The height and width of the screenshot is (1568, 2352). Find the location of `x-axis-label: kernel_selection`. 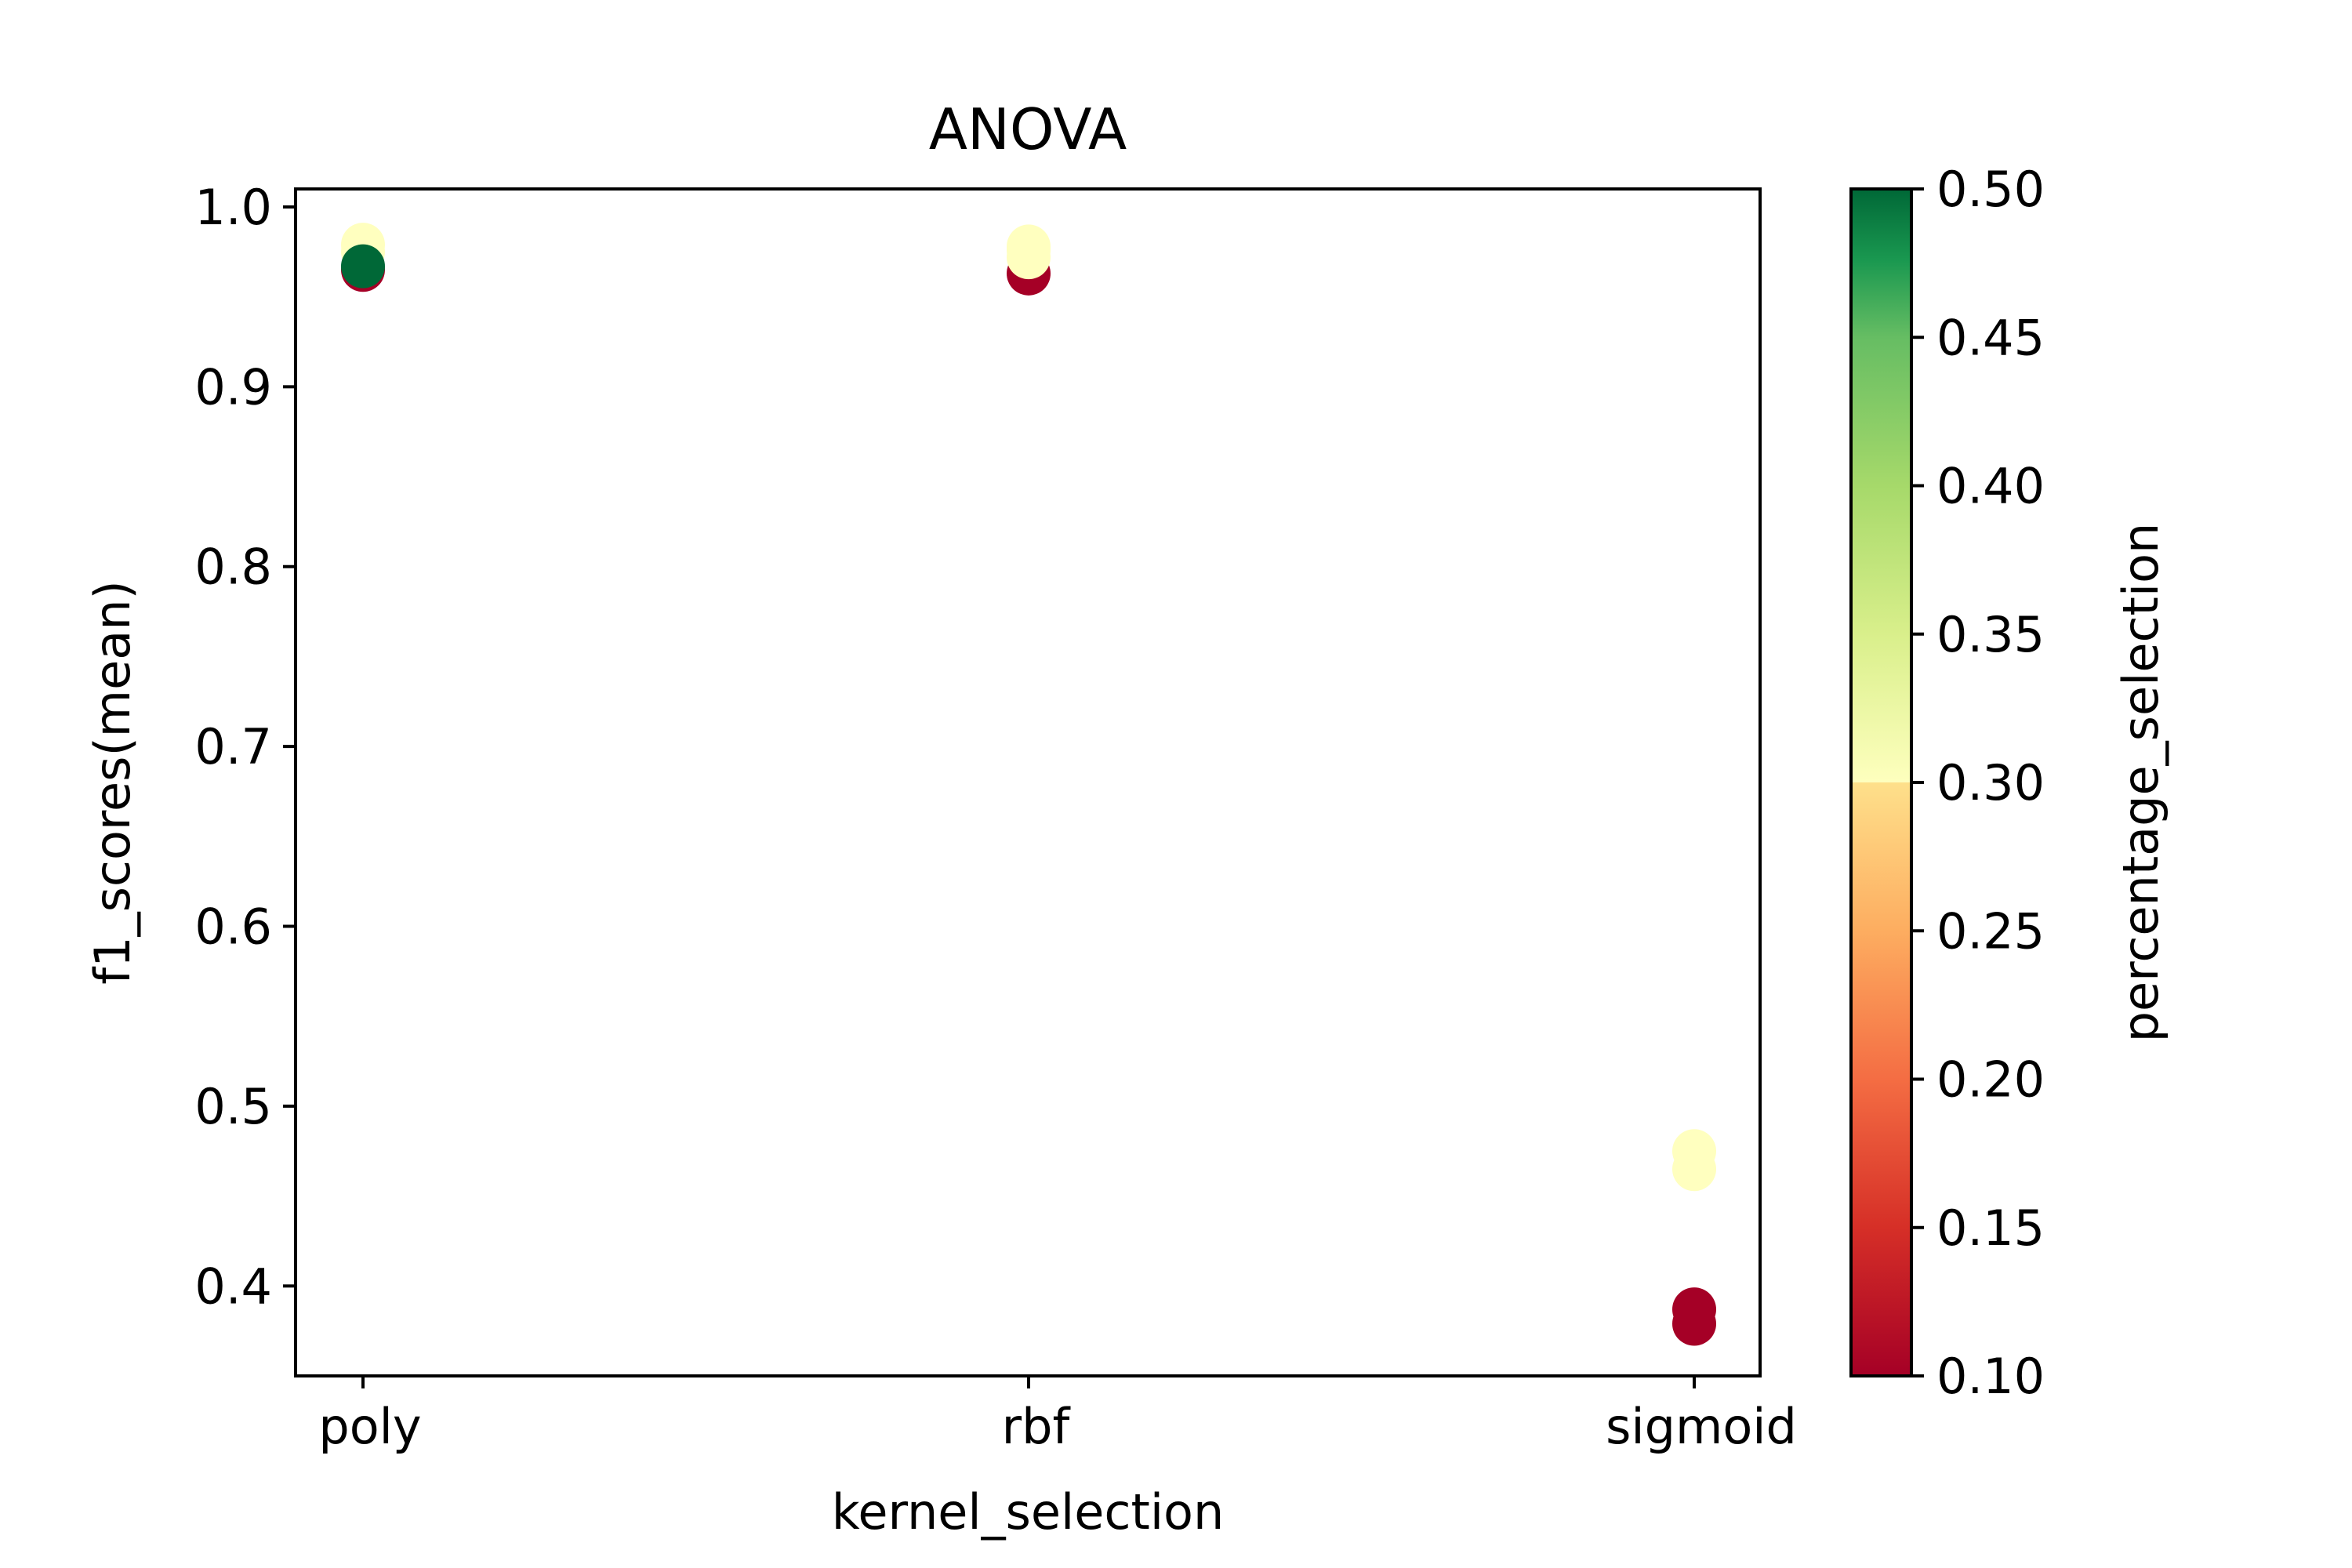

x-axis-label: kernel_selection is located at coordinates (1028, 1512).